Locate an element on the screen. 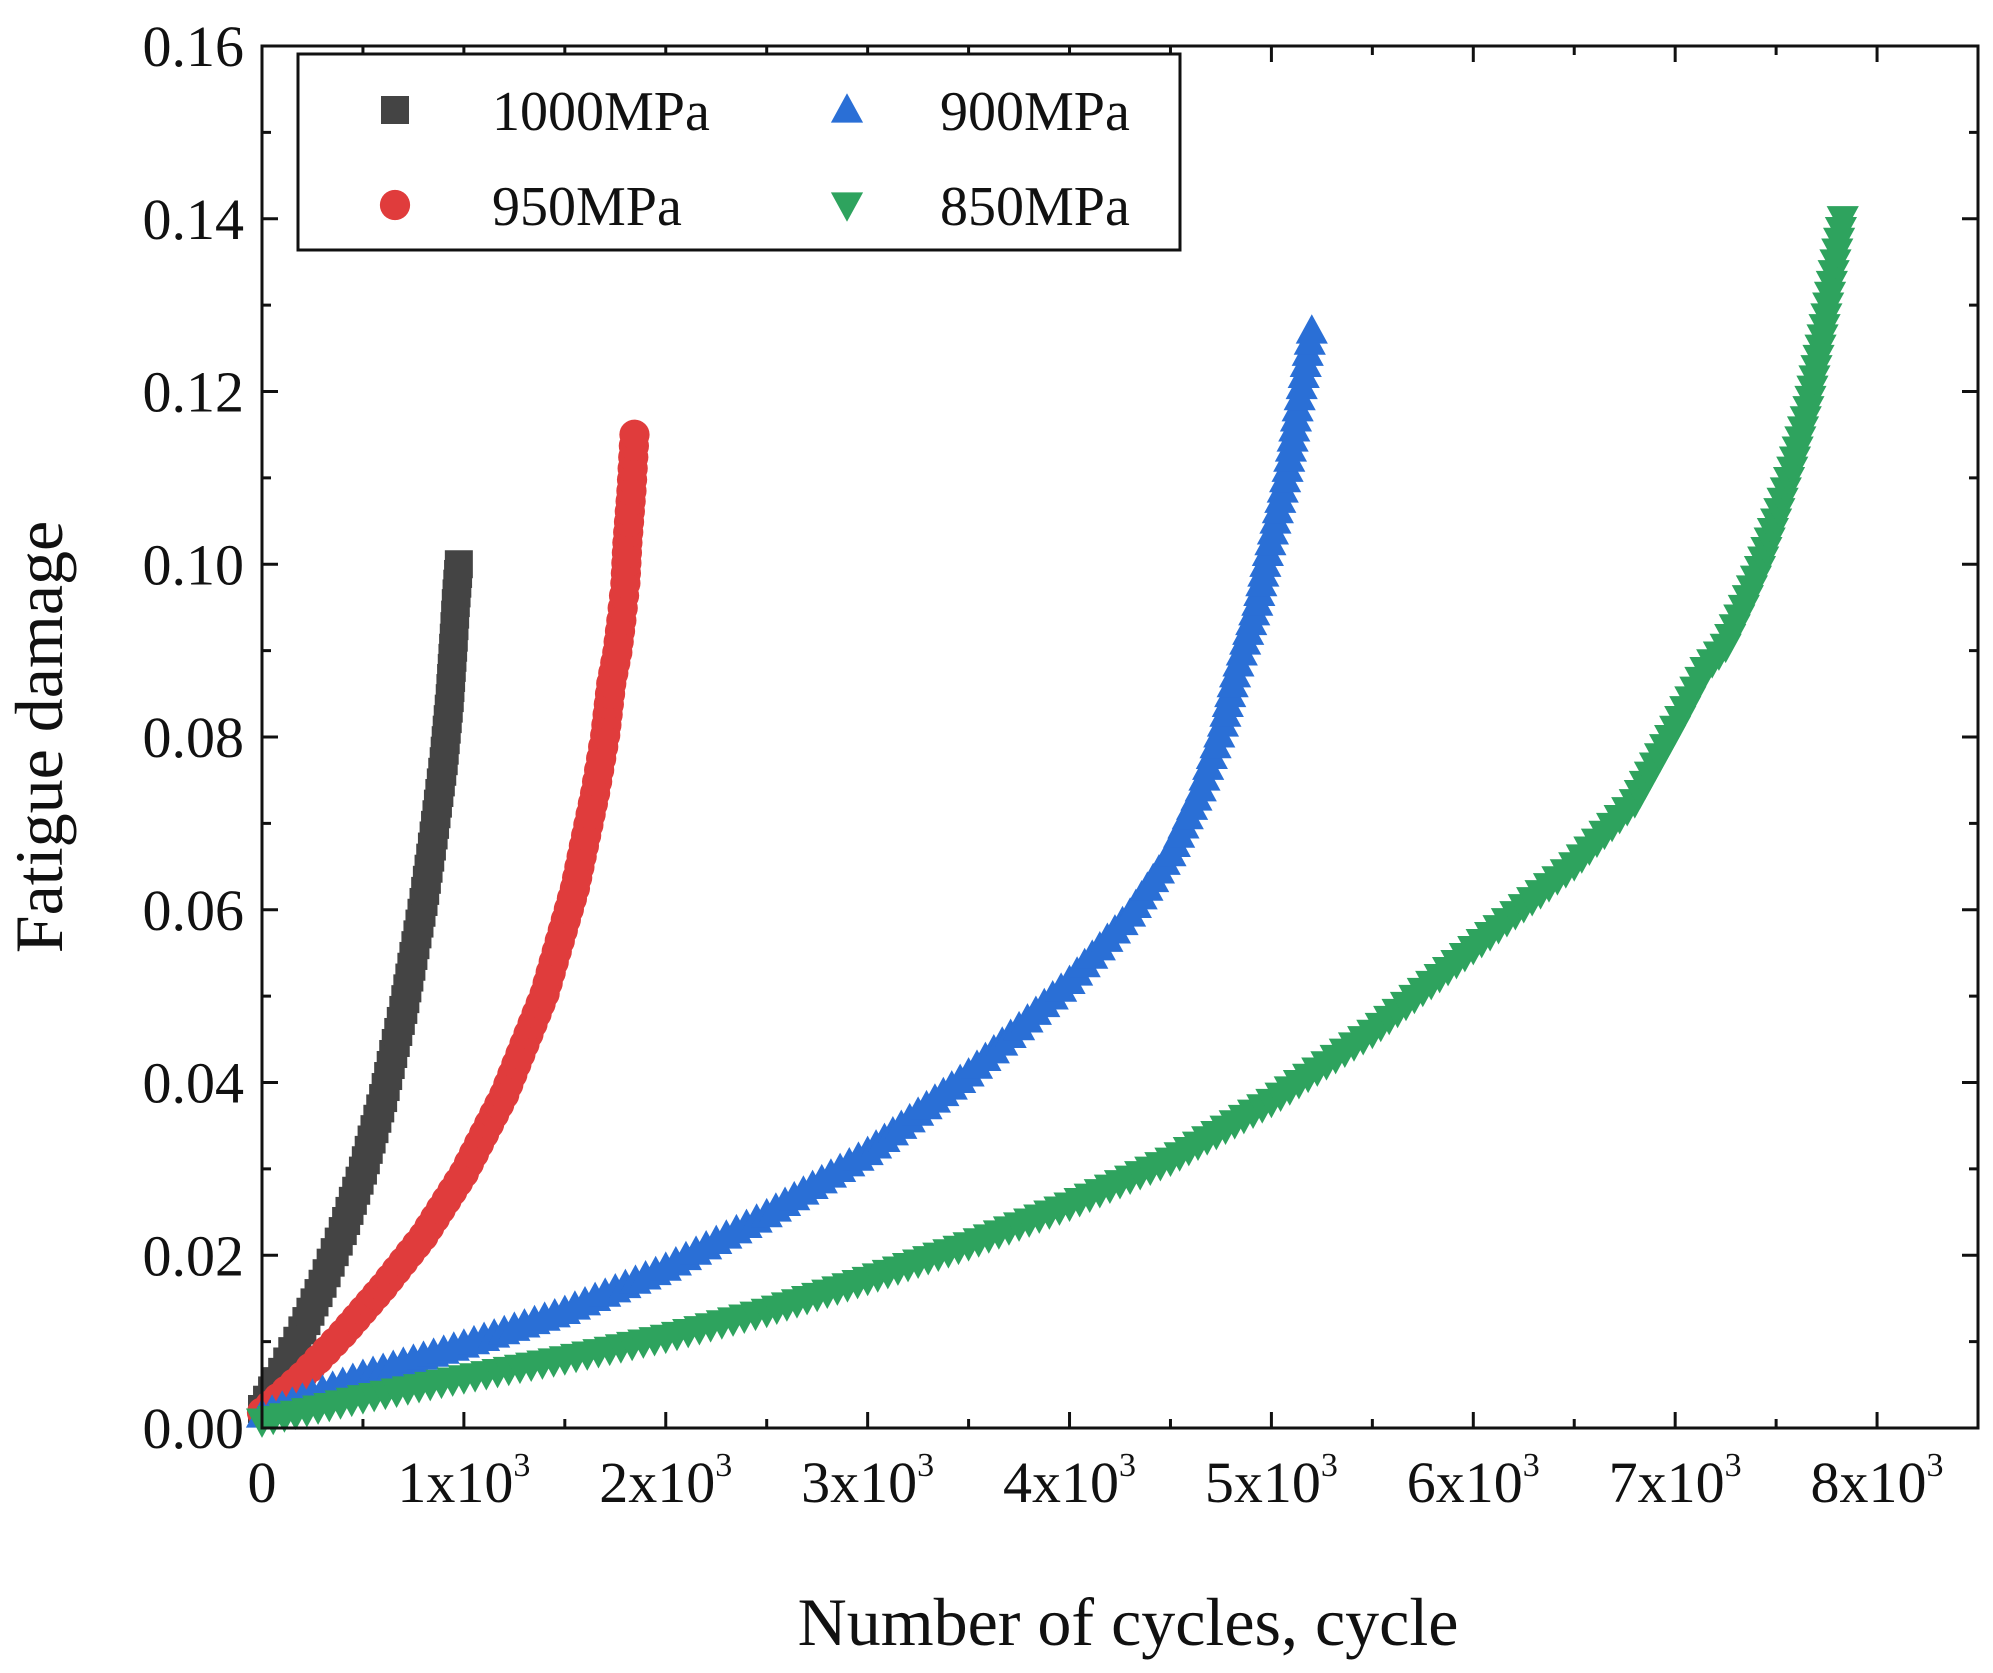 The image size is (1993, 1673). x-axis-title: Number of cycles, cycle is located at coordinates (1128, 1622).